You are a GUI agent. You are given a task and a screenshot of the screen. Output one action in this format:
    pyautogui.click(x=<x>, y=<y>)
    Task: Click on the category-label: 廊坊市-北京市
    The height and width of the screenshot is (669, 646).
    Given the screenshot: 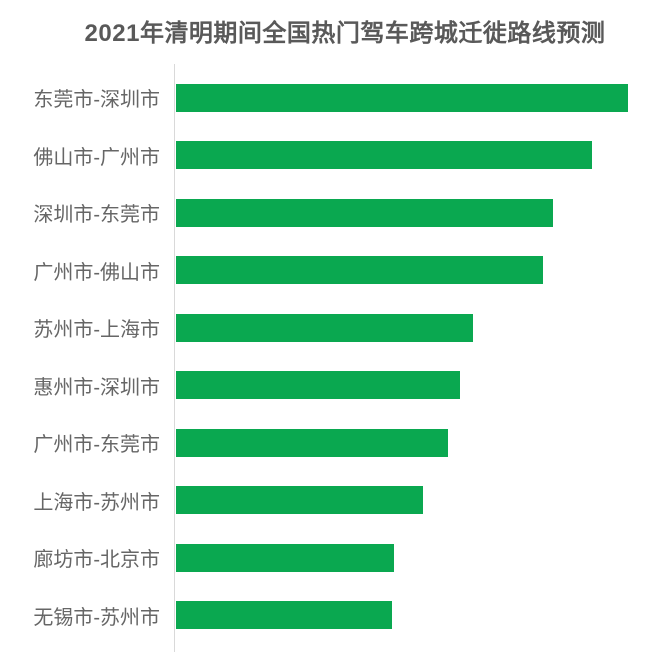 What is the action you would take?
    pyautogui.click(x=96, y=560)
    